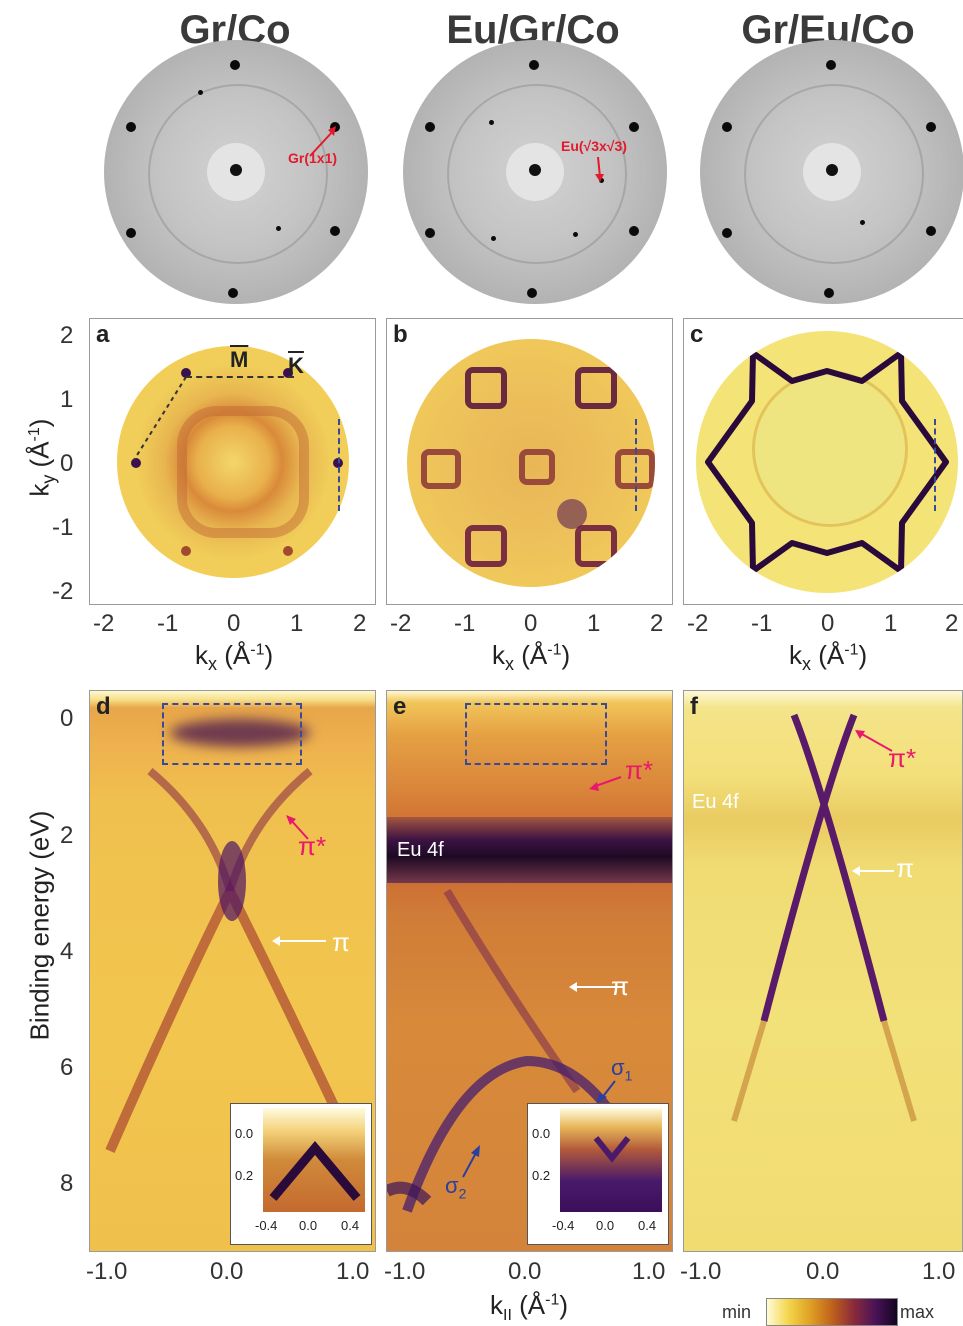 This screenshot has width=963, height=1326. I want to click on panel-c: c, so click(823, 461).